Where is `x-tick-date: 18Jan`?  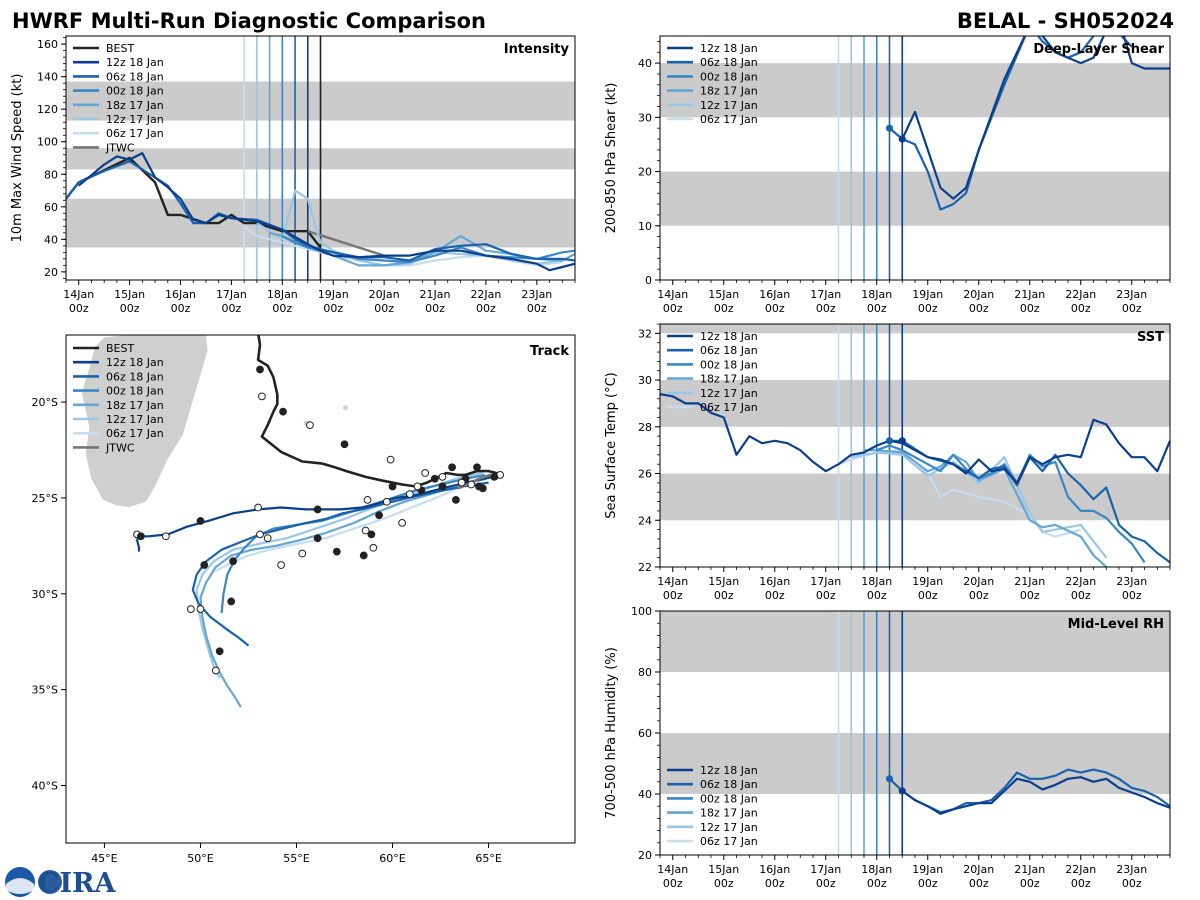
x-tick-date: 18Jan is located at coordinates (876, 581).